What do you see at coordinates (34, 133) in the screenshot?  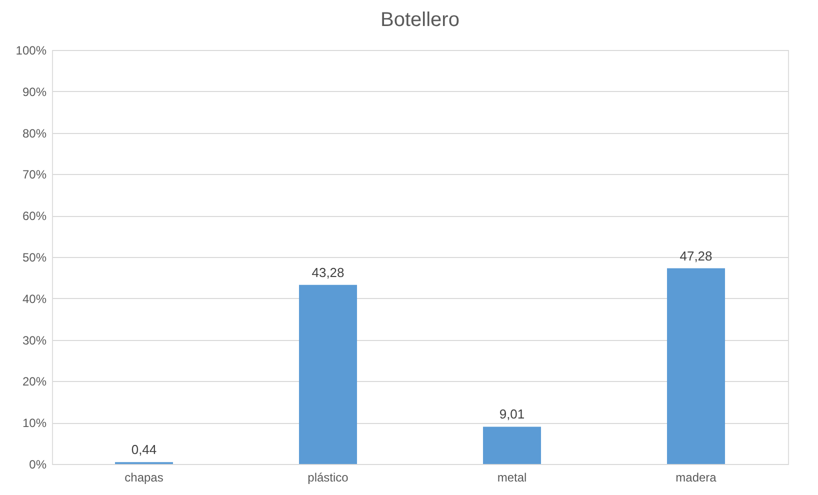 I see `y-tick-label: 80%` at bounding box center [34, 133].